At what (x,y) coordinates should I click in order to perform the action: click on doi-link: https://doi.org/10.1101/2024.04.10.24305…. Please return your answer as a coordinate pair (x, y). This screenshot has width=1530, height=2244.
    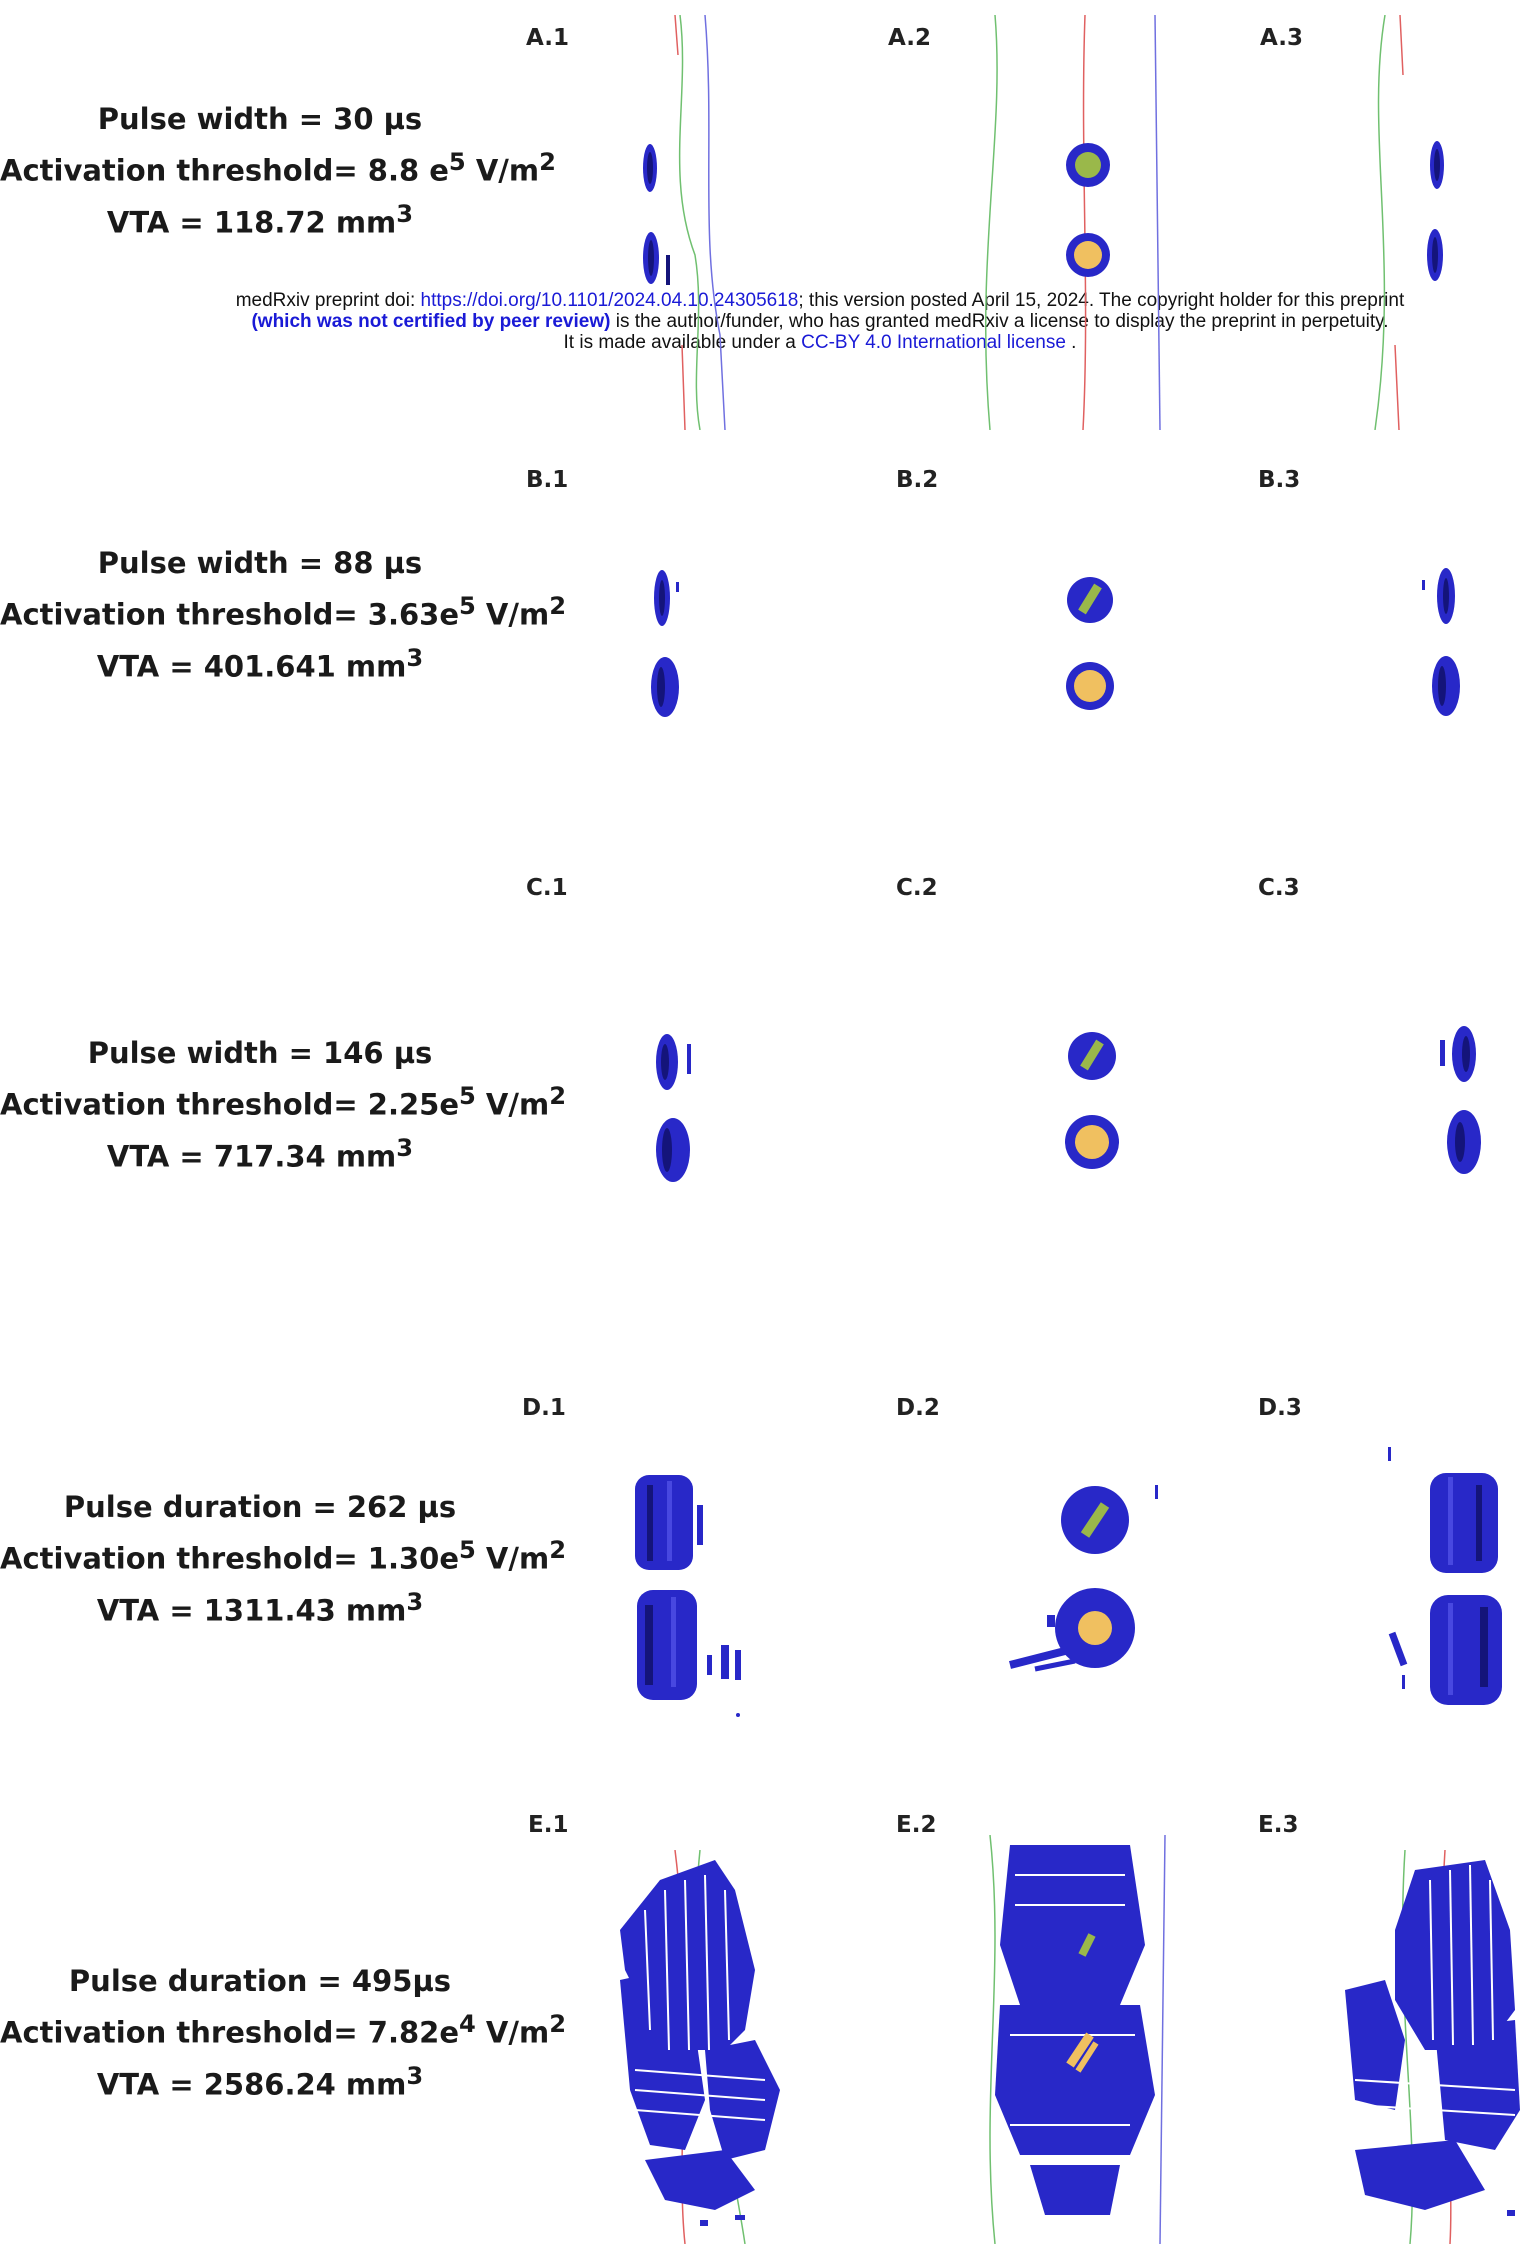
    Looking at the image, I should click on (609, 300).